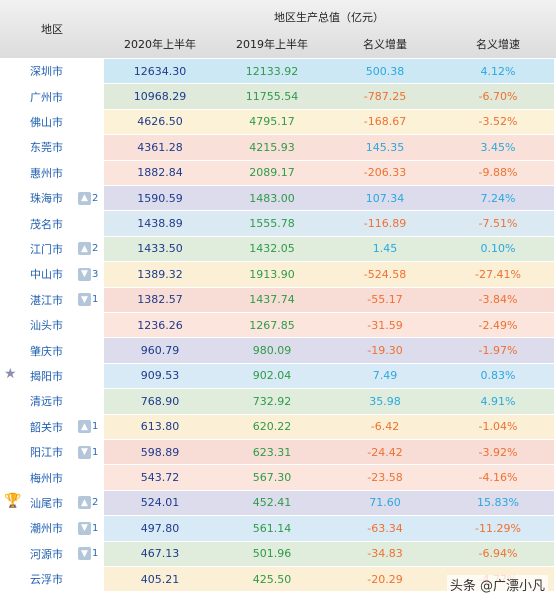 The height and width of the screenshot is (600, 556). Describe the element at coordinates (160, 71) in the screenshot. I see `cell-2020: 12634.30` at that location.